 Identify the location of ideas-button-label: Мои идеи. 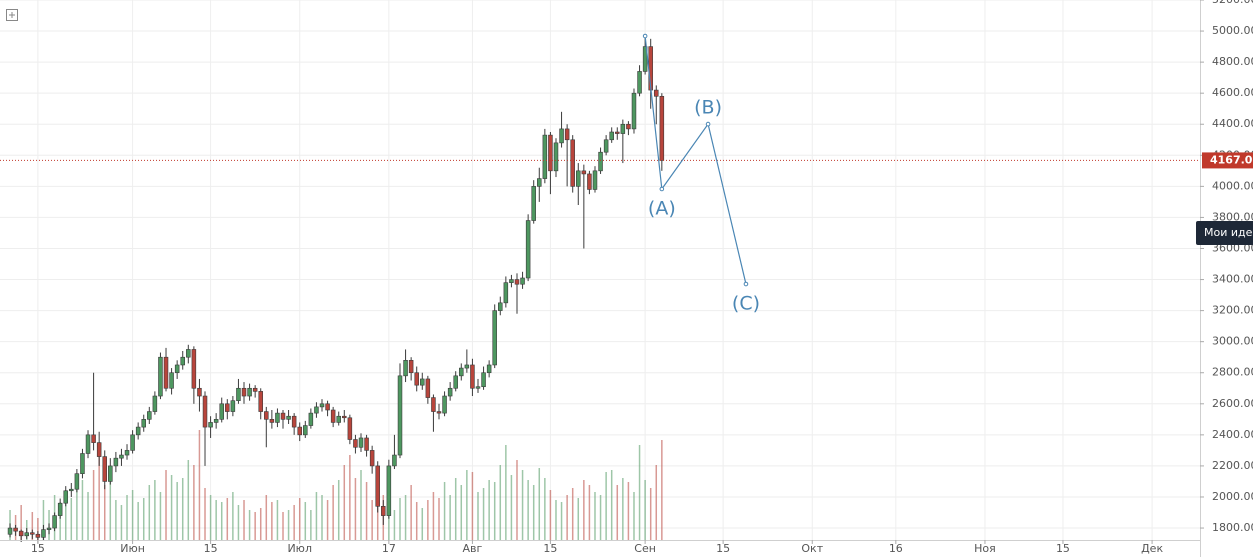
(1228, 232).